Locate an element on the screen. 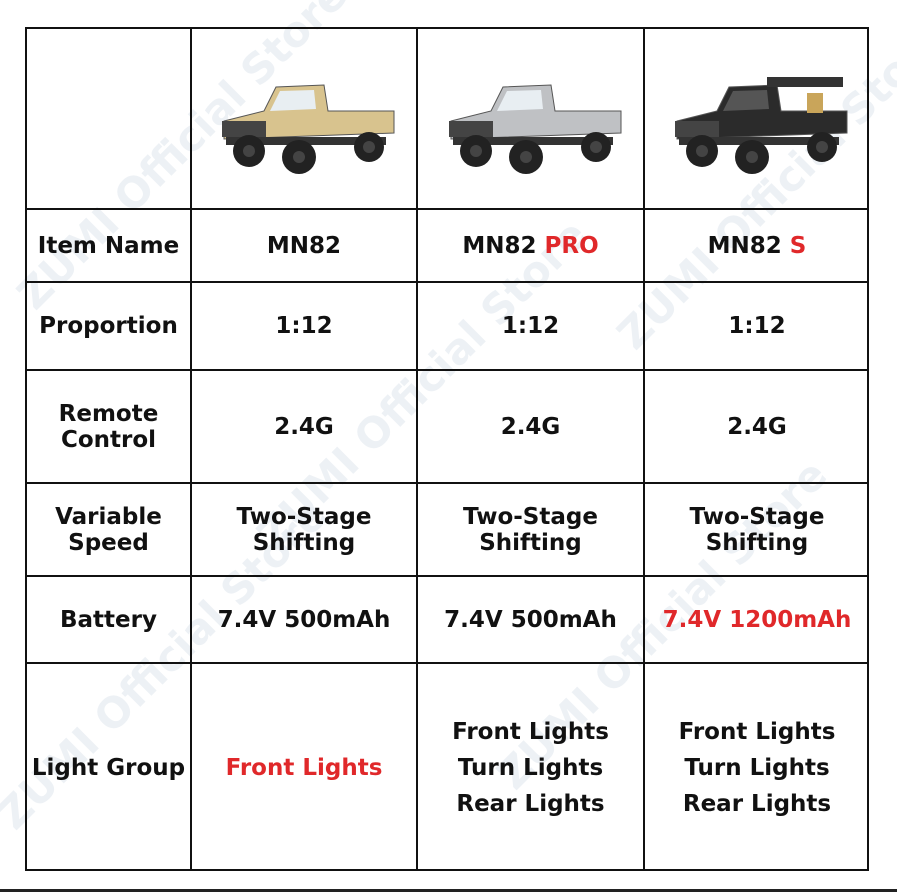  product-image-mn82-s is located at coordinates (757, 118).